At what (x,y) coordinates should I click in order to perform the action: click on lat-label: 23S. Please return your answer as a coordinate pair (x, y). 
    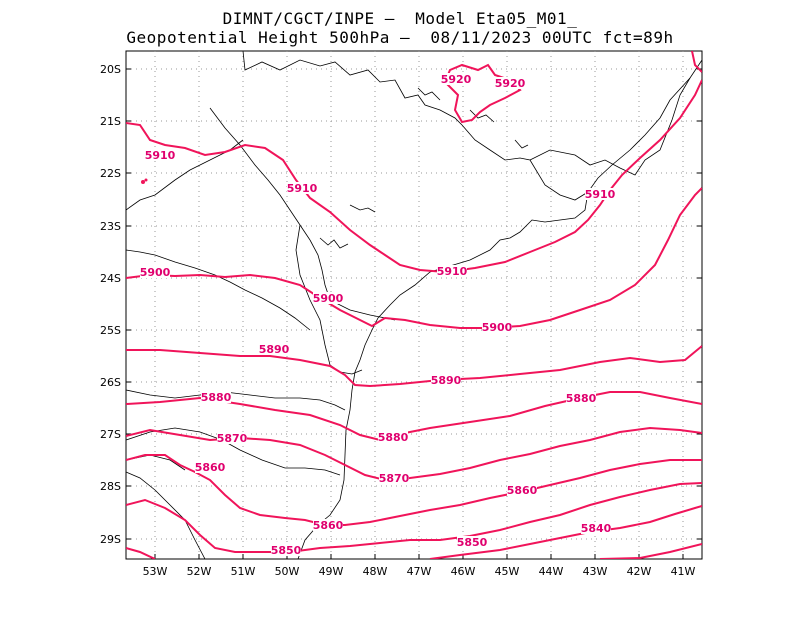
    Looking at the image, I should click on (110, 226).